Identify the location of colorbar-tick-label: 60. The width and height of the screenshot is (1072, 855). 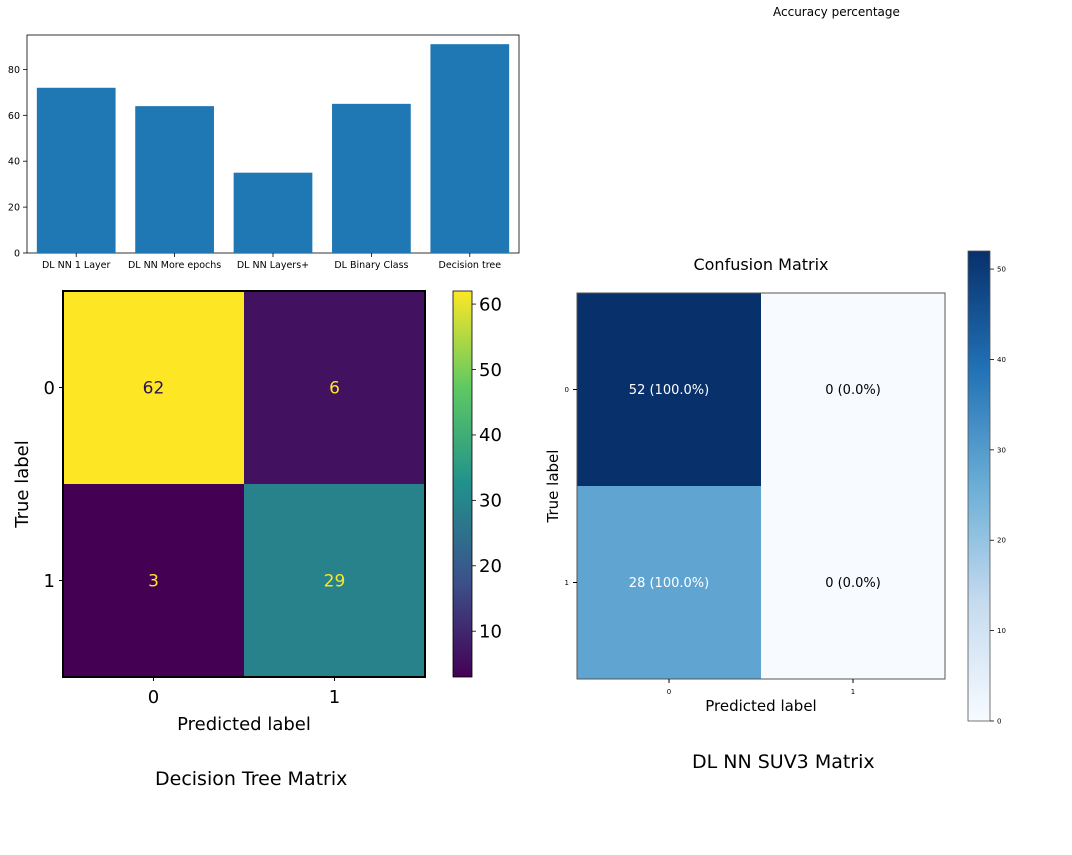
(490, 304).